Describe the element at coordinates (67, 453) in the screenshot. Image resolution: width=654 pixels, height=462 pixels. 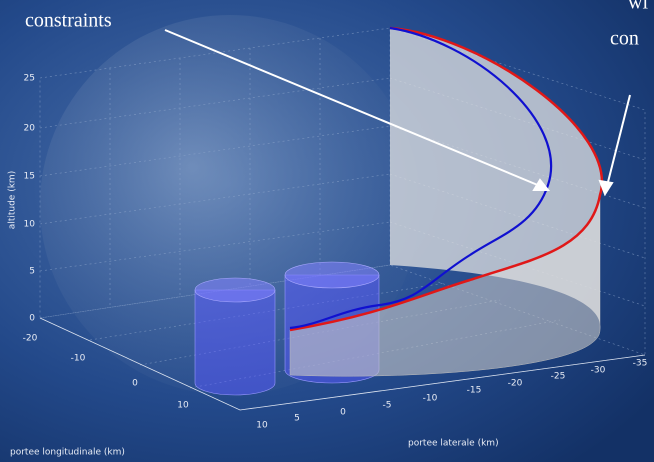
I see `axis-label: portee longitudinale (km)` at that location.